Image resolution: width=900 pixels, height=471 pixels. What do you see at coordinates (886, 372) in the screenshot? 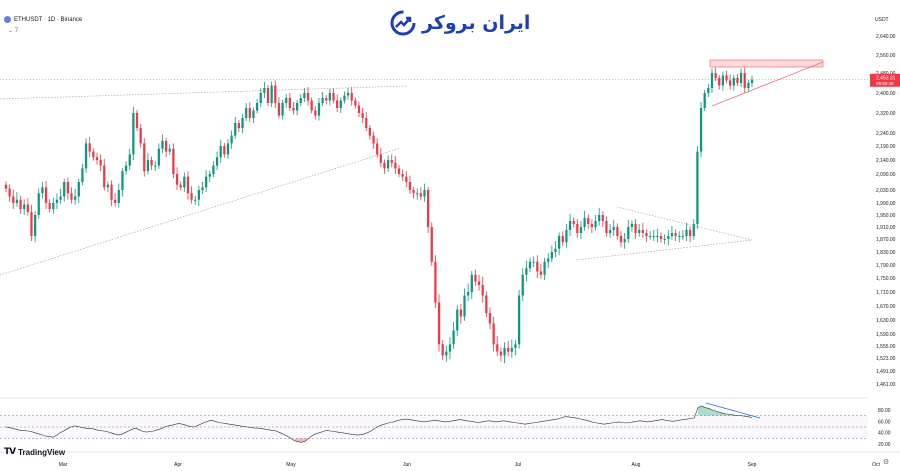
I see `y-tick-label: 1,491.00` at bounding box center [886, 372].